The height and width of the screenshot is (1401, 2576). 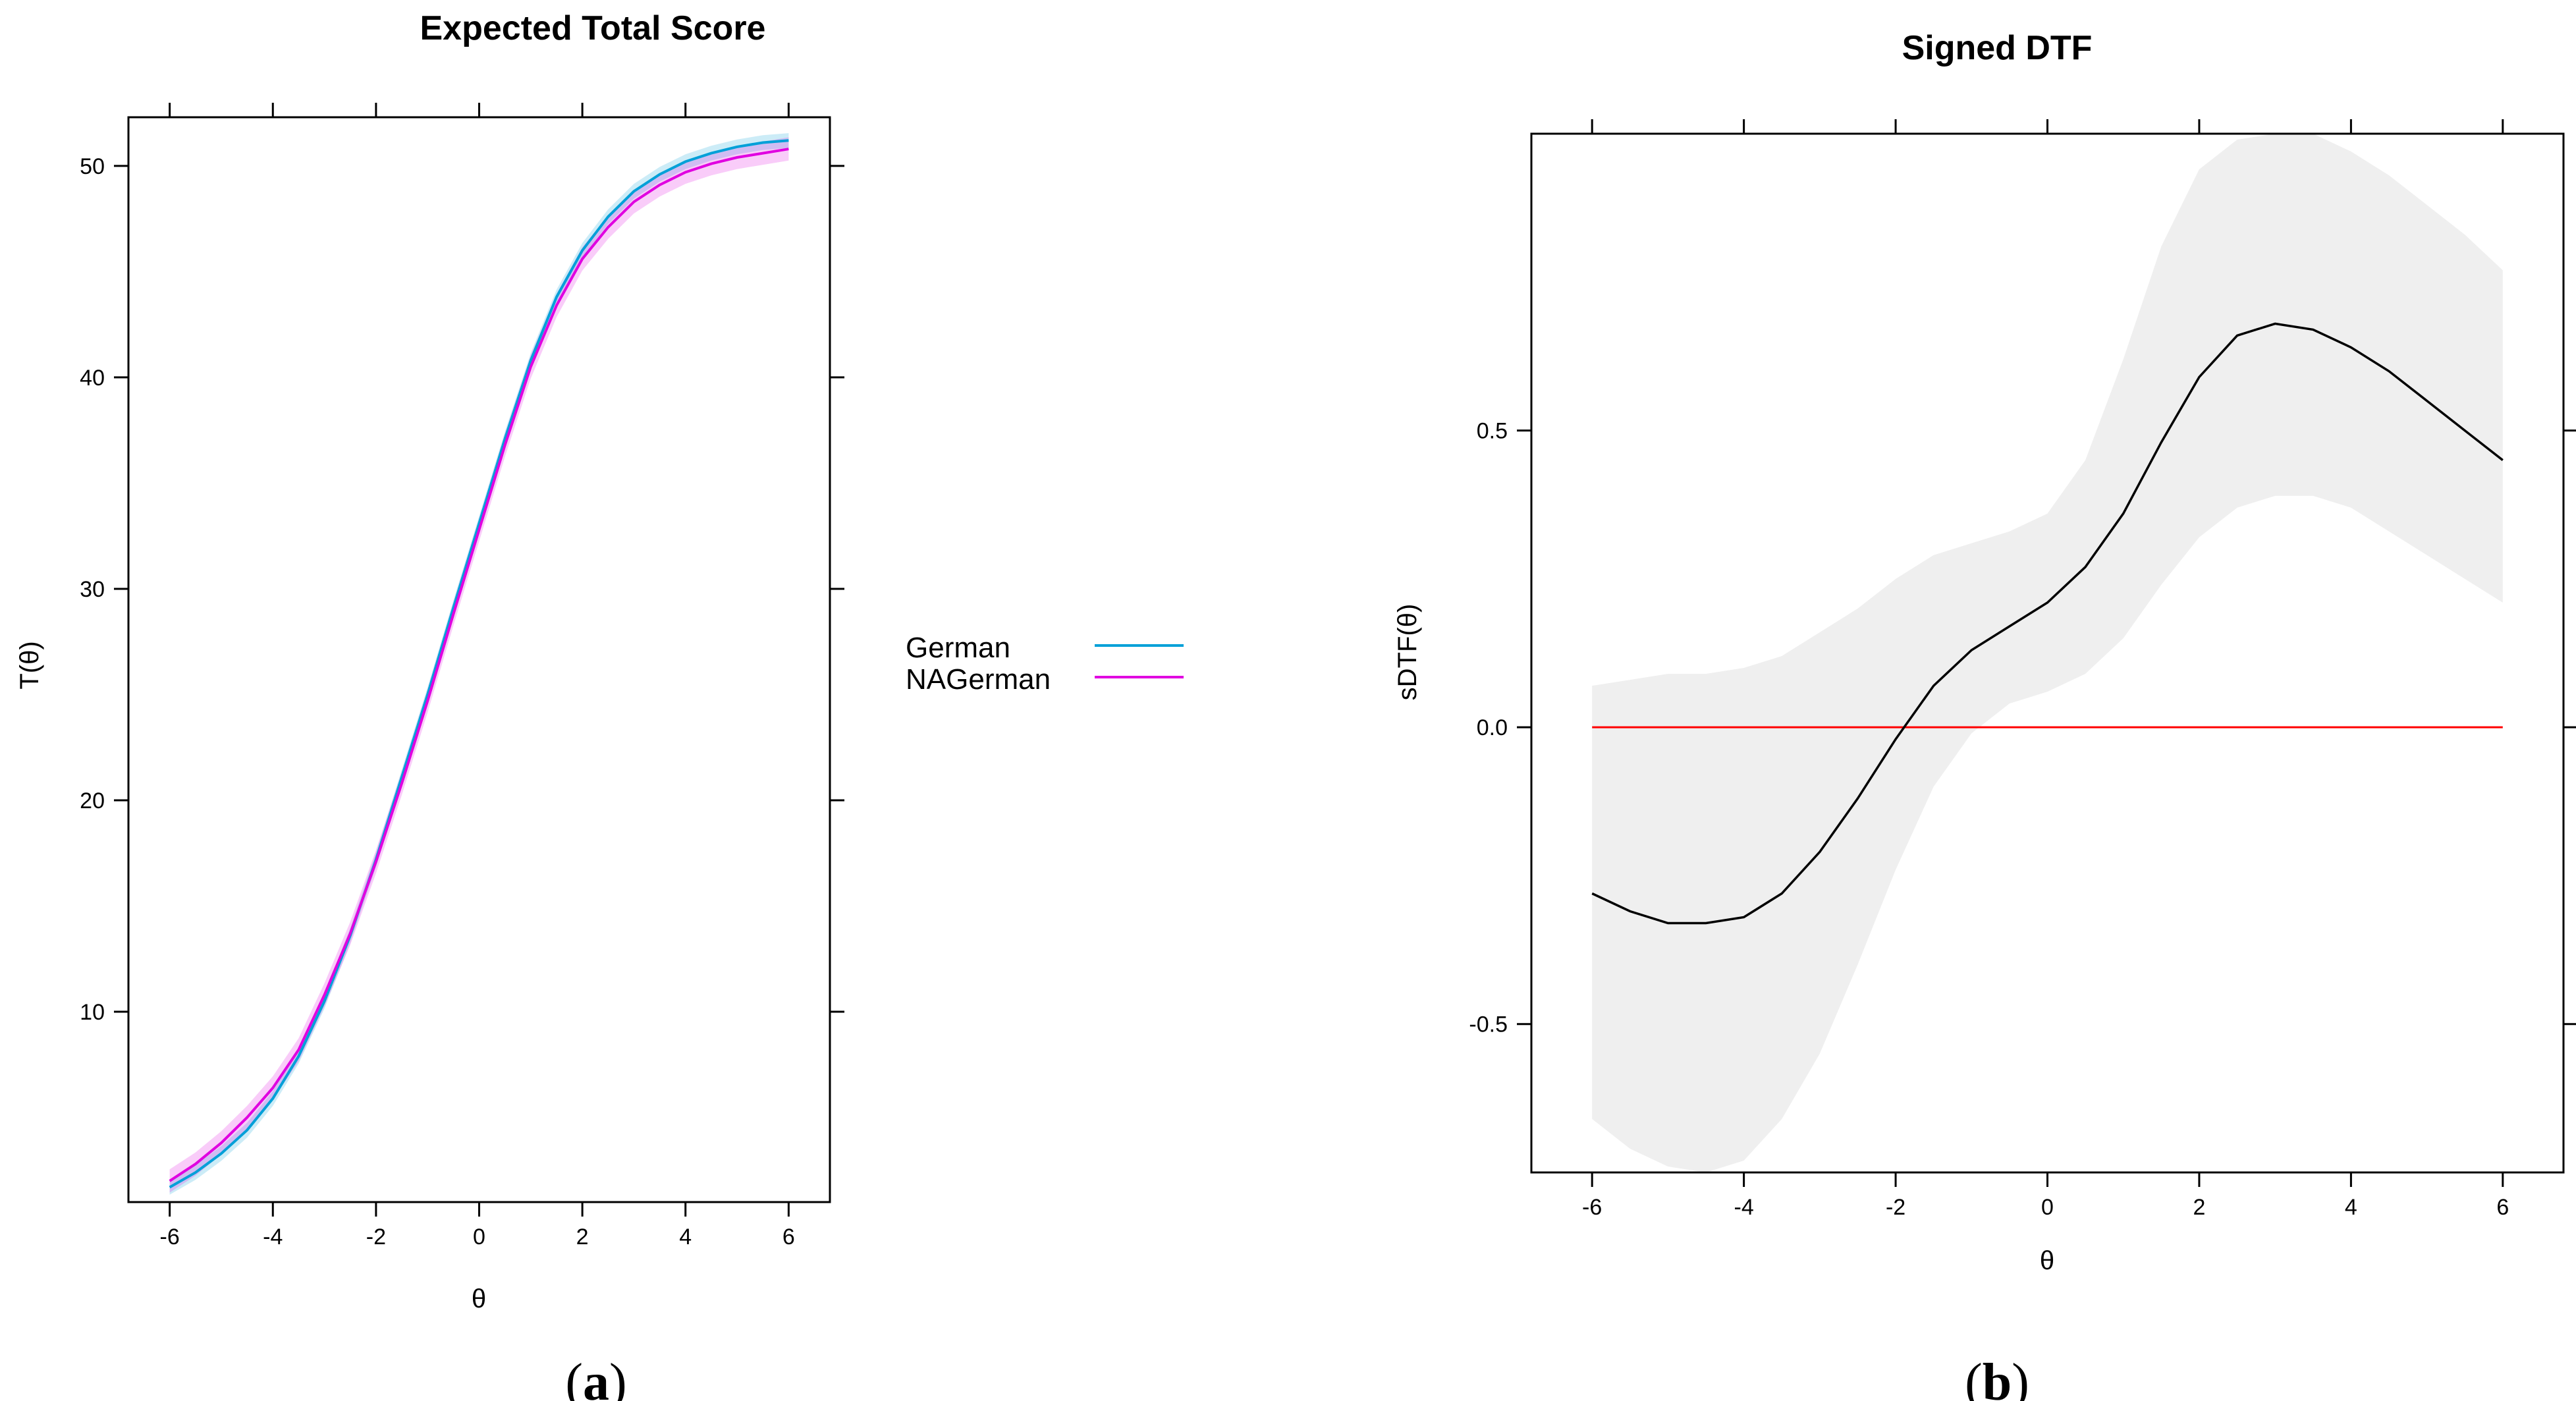 What do you see at coordinates (595, 1377) in the screenshot?
I see `caption-a: (a)` at bounding box center [595, 1377].